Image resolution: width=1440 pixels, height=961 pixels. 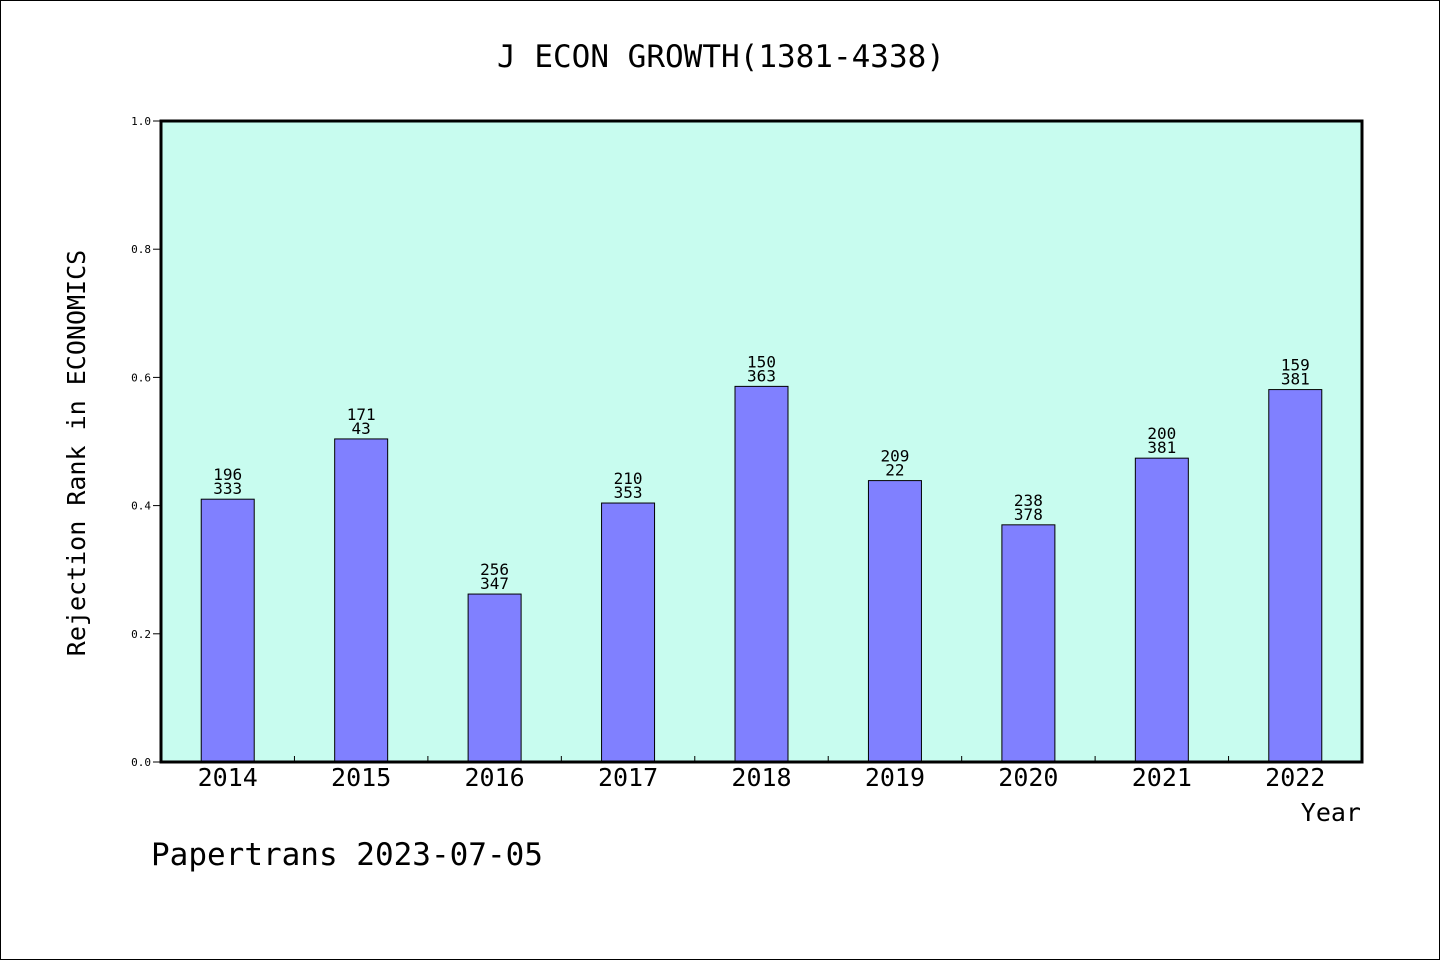 What do you see at coordinates (1295, 365) in the screenshot?
I see `bar-label-top-2022: 159` at bounding box center [1295, 365].